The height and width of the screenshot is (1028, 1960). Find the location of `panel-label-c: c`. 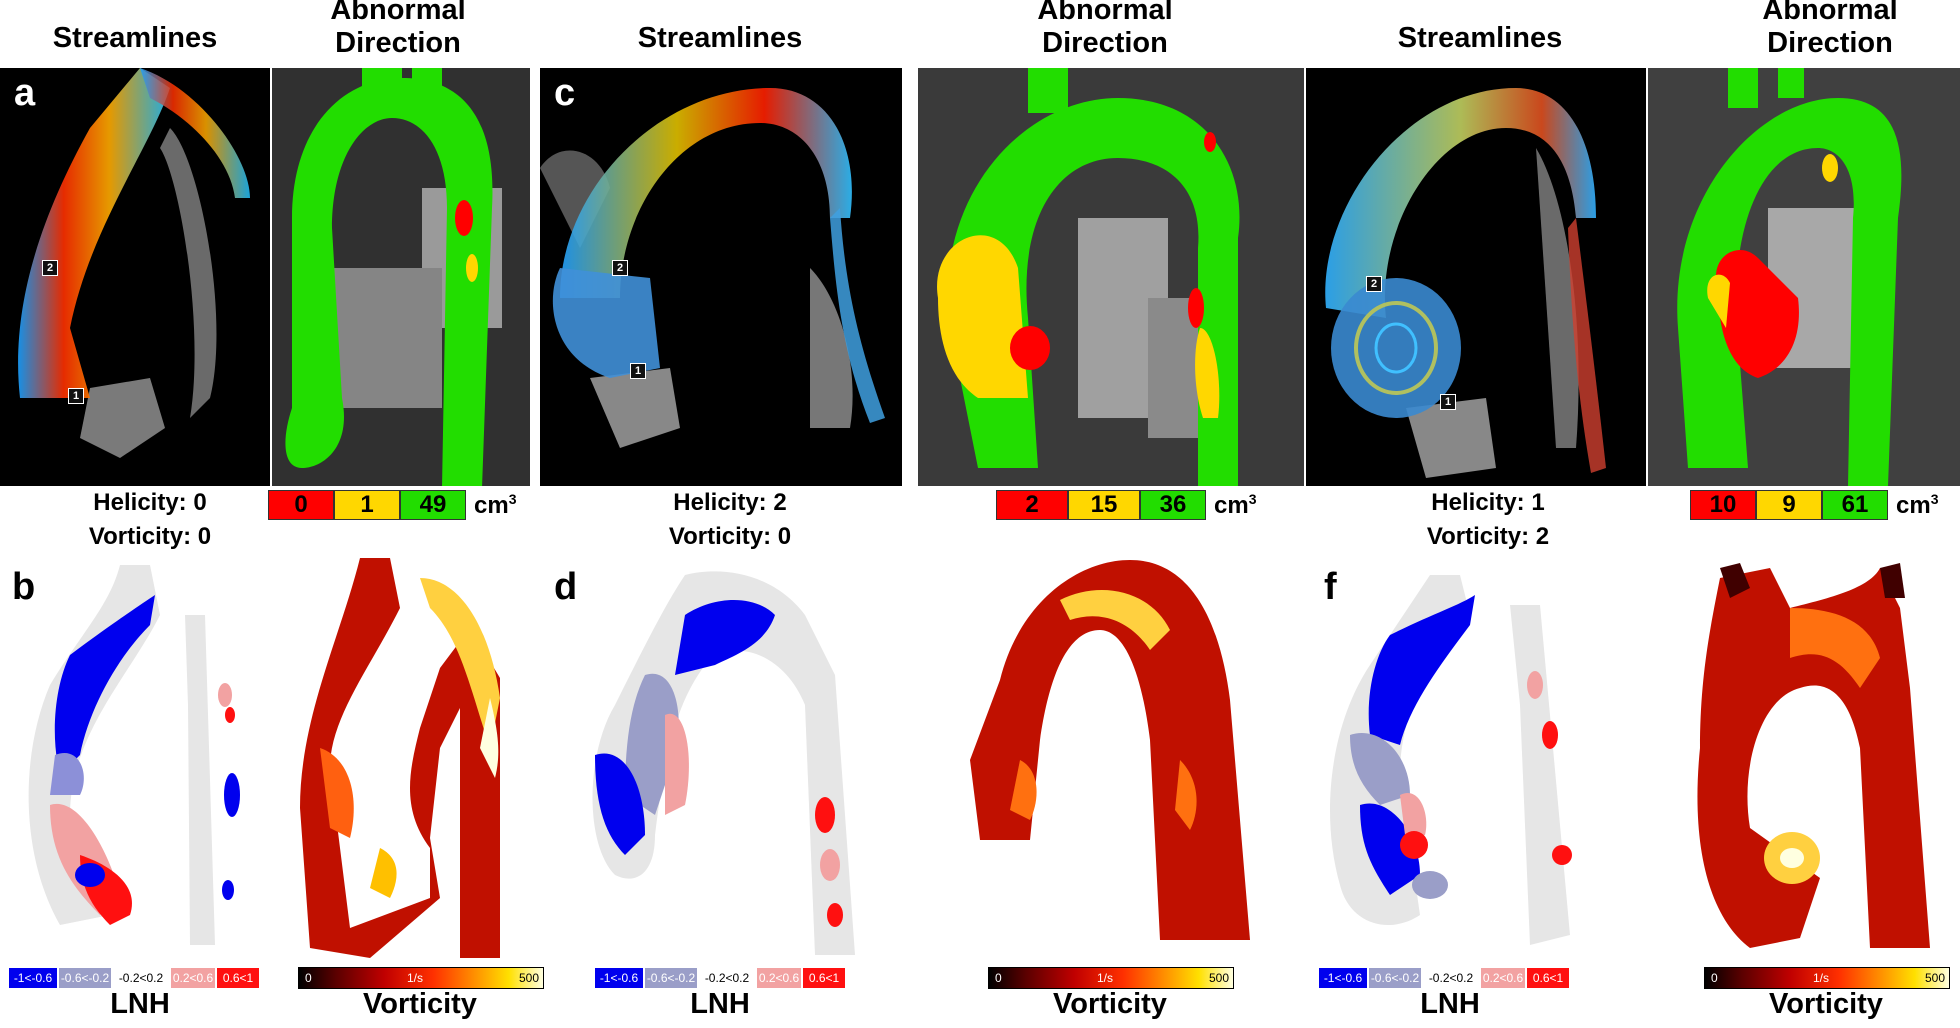

panel-label-c: c is located at coordinates (565, 93).